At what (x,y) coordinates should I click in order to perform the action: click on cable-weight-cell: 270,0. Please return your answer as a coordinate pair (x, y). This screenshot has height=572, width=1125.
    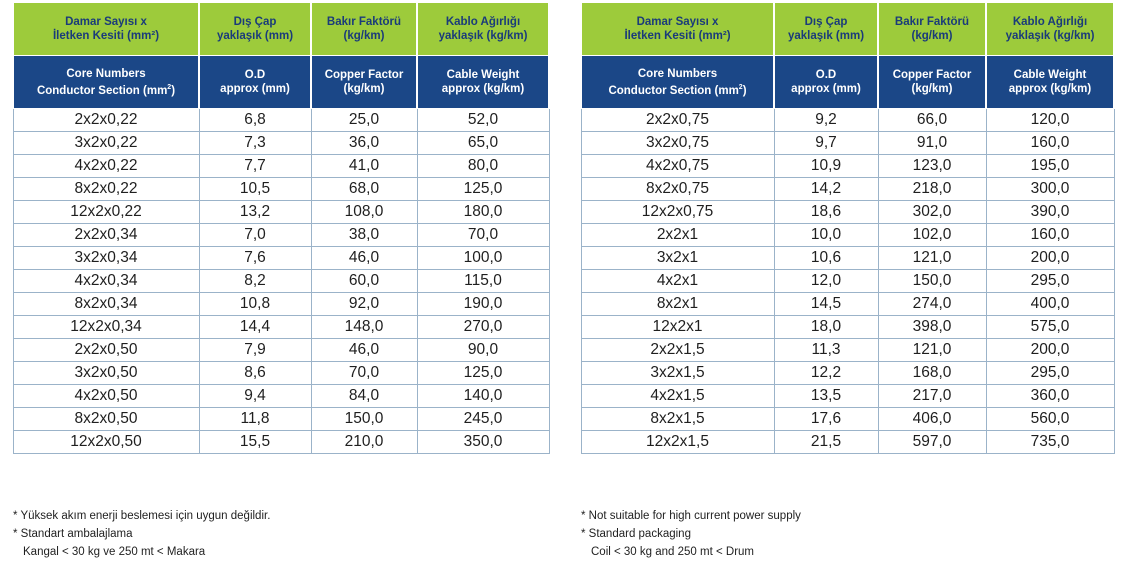
    Looking at the image, I should click on (483, 327).